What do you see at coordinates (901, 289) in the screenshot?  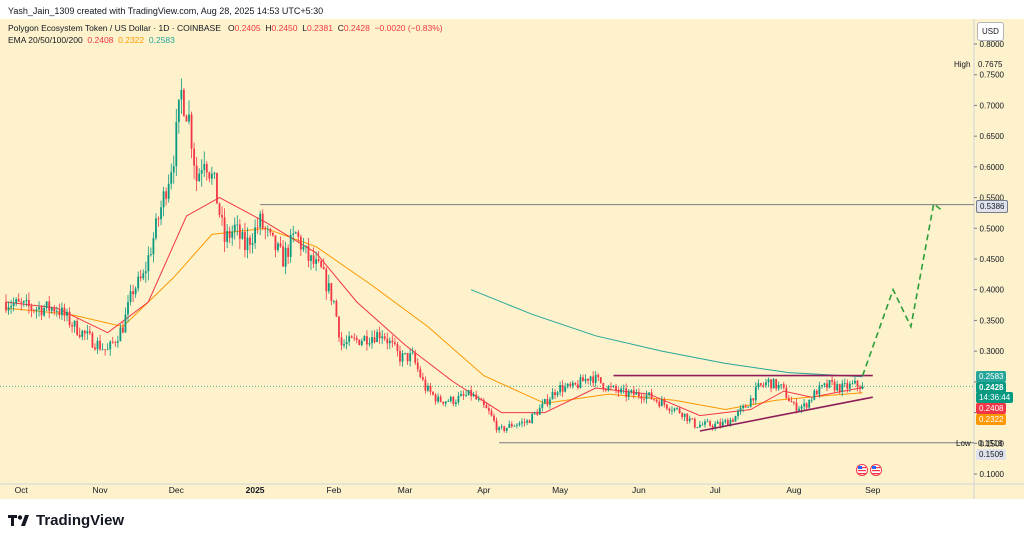 I see `projection-path` at bounding box center [901, 289].